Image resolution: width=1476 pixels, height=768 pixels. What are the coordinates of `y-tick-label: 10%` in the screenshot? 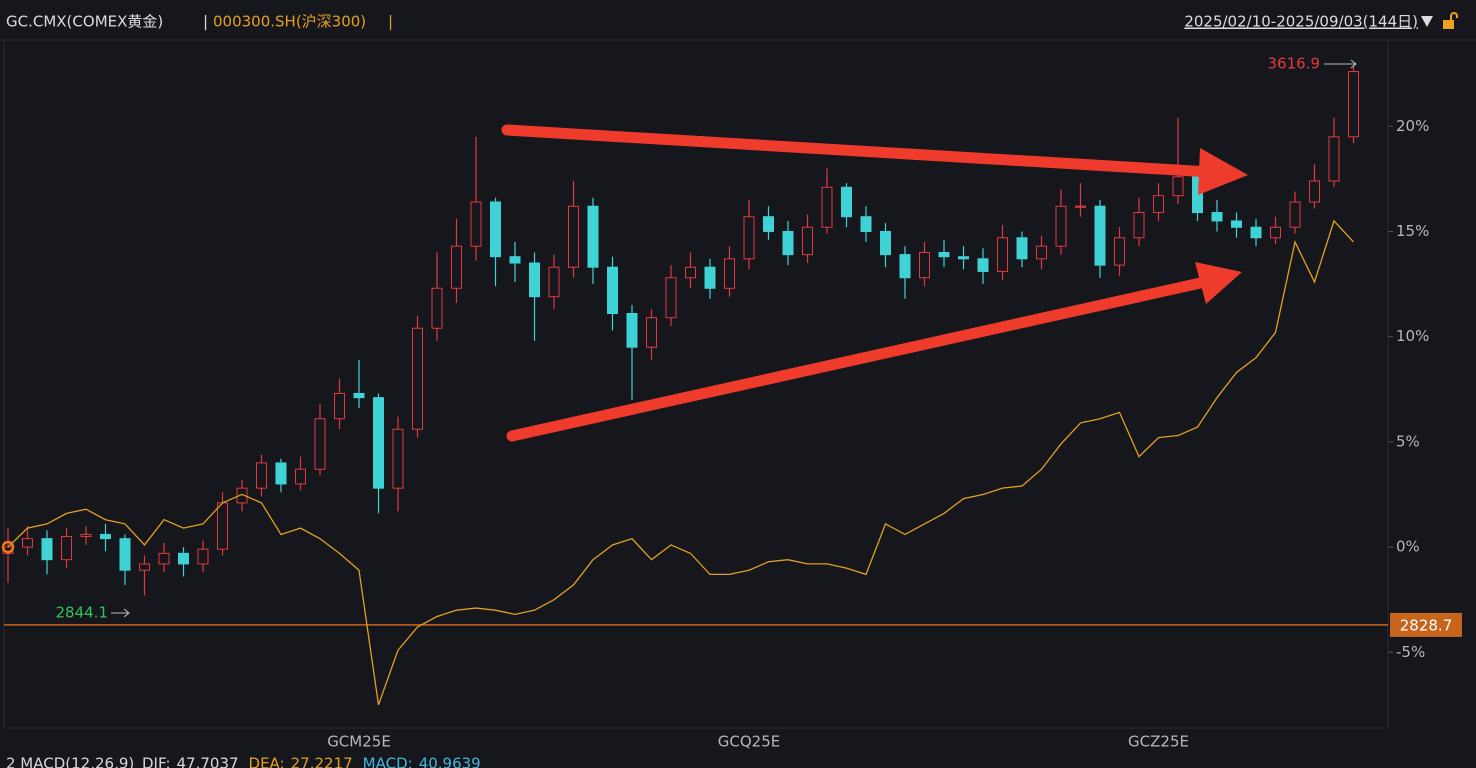 It's located at (1412, 336).